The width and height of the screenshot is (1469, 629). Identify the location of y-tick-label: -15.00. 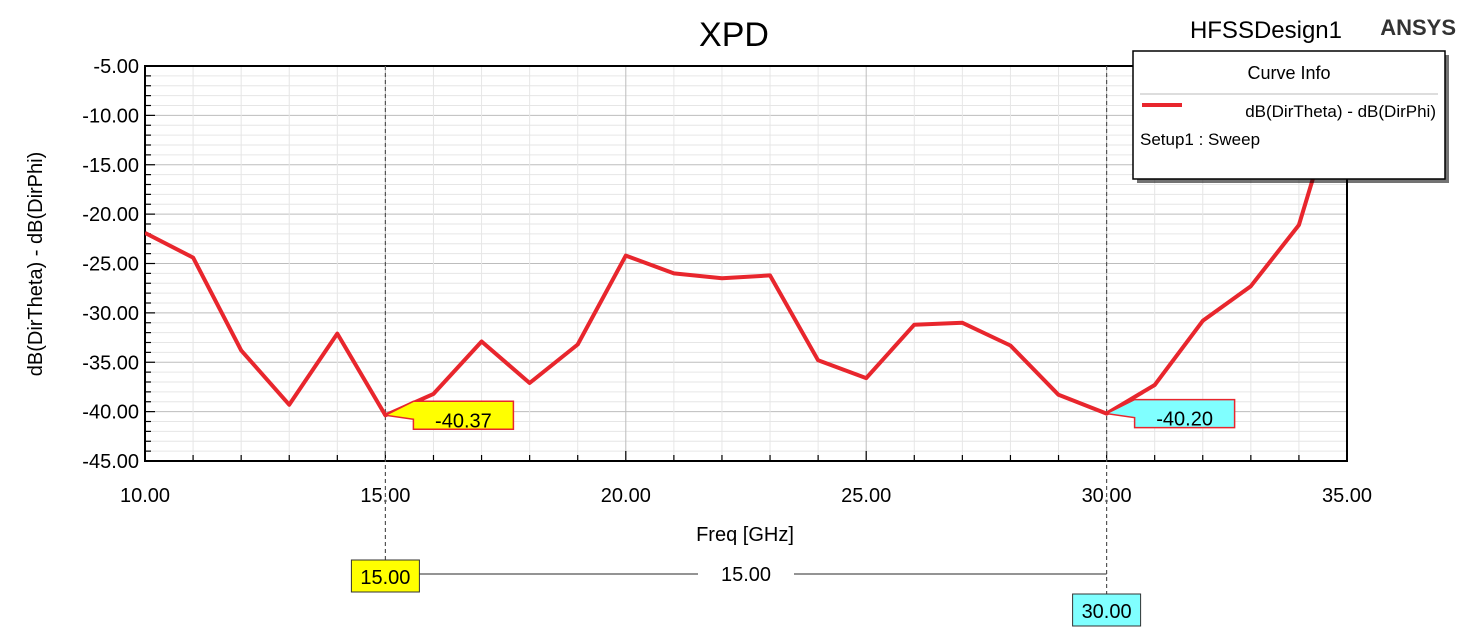
(110, 166).